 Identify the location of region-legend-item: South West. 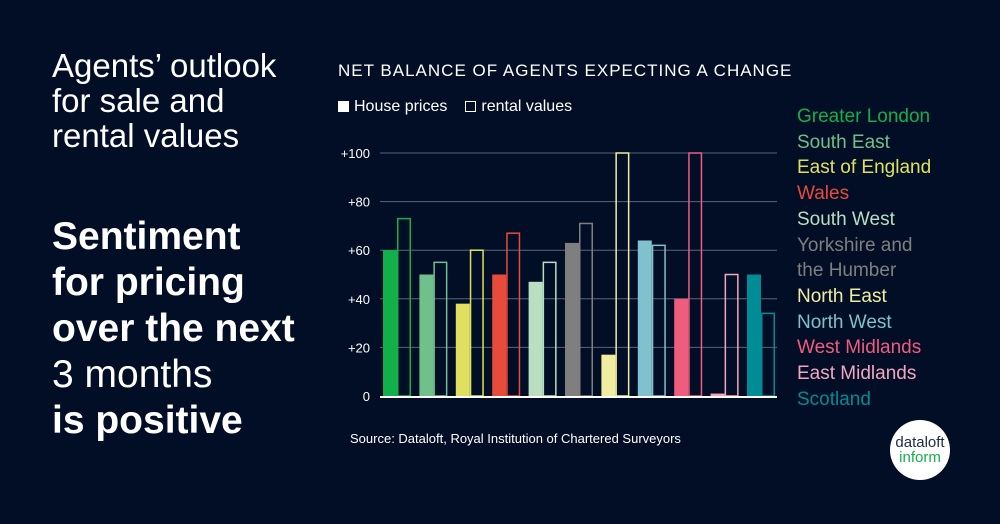
(846, 219).